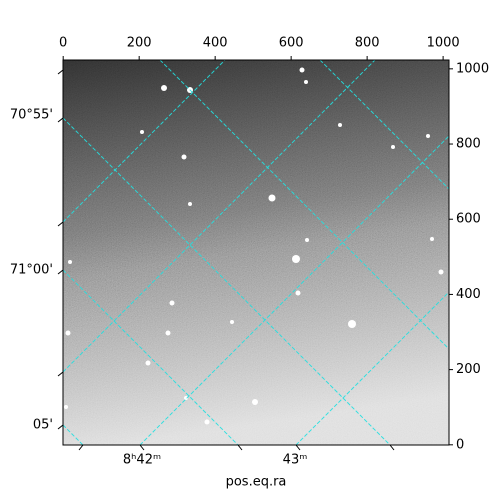  Describe the element at coordinates (460, 444) in the screenshot. I see `y-tick-label: 0` at that location.